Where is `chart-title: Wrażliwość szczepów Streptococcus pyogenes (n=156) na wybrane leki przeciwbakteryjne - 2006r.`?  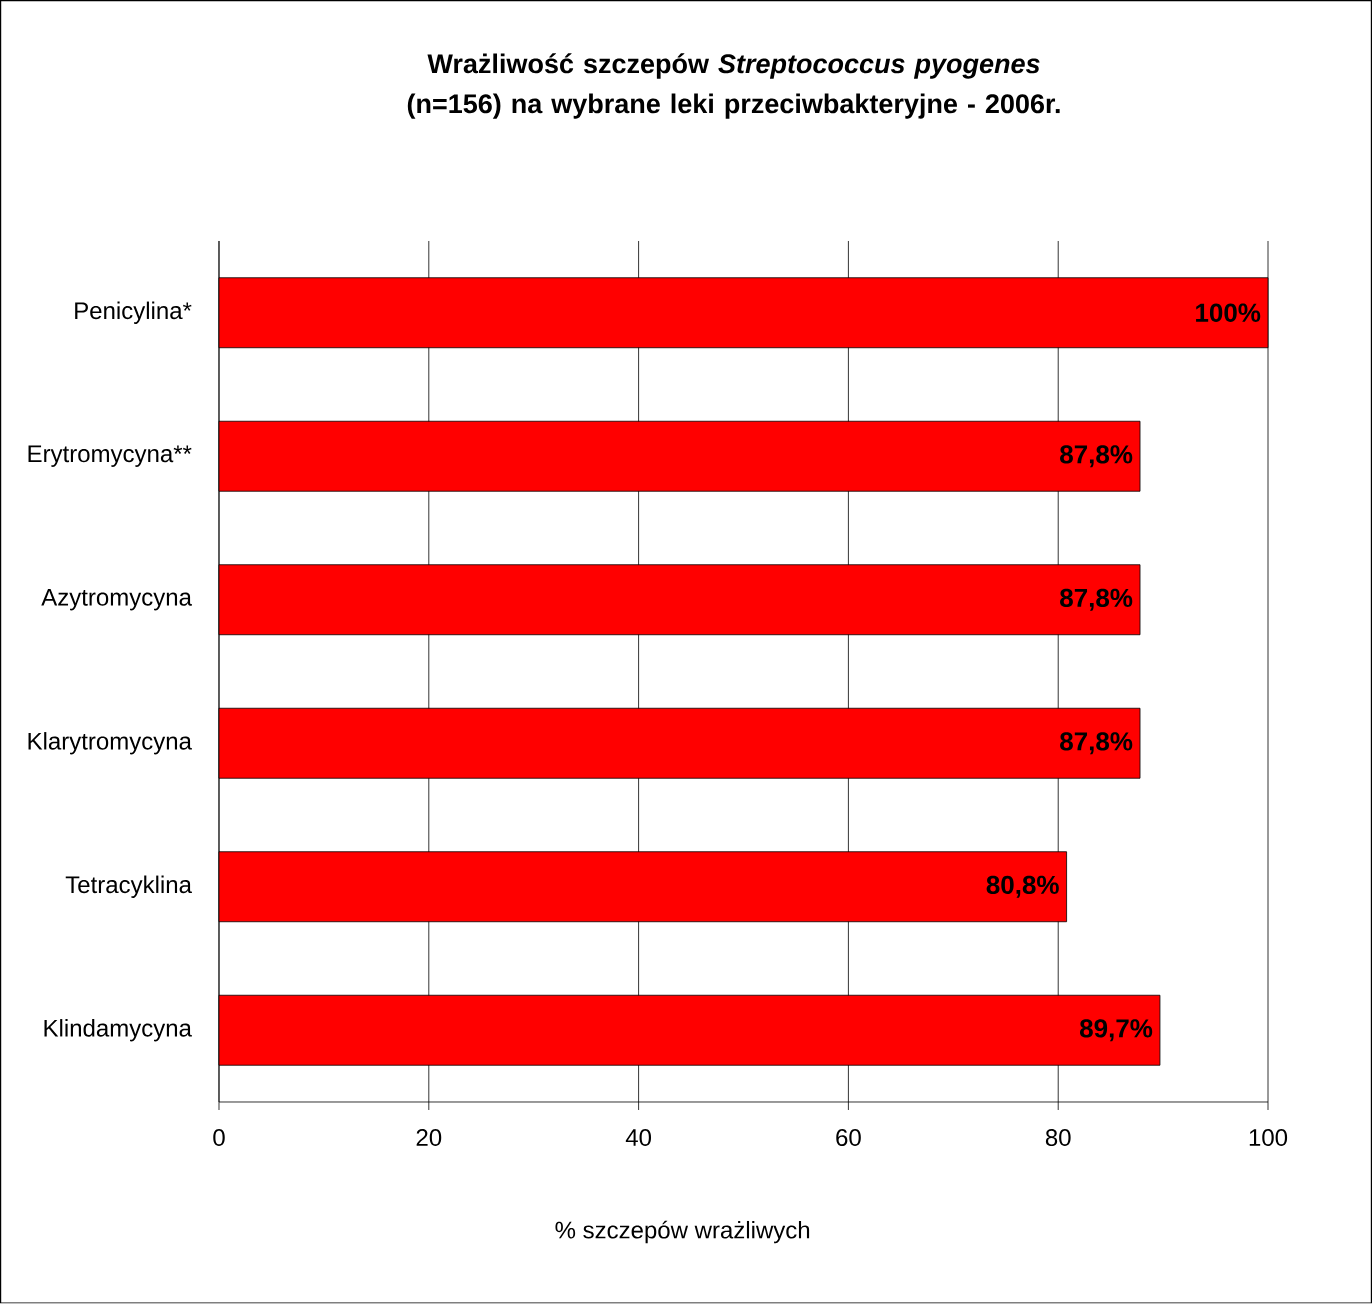 chart-title: Wrażliwość szczepów Streptococcus pyogenes (n=156) na wybrane leki przeciwbakteryjne - 2006r. is located at coordinates (733, 86).